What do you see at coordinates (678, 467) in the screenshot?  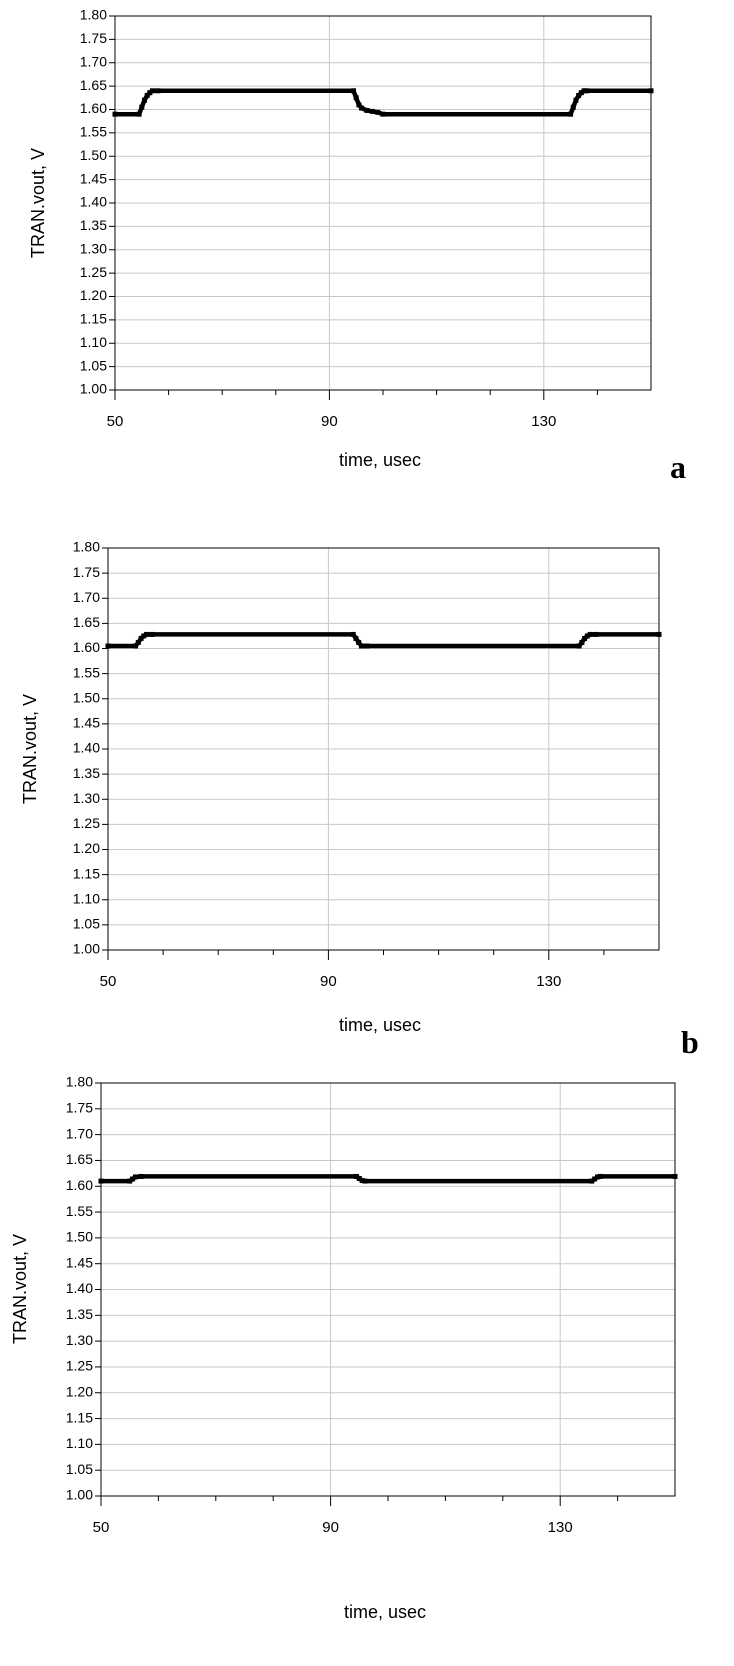 I see `panel-letter: a` at bounding box center [678, 467].